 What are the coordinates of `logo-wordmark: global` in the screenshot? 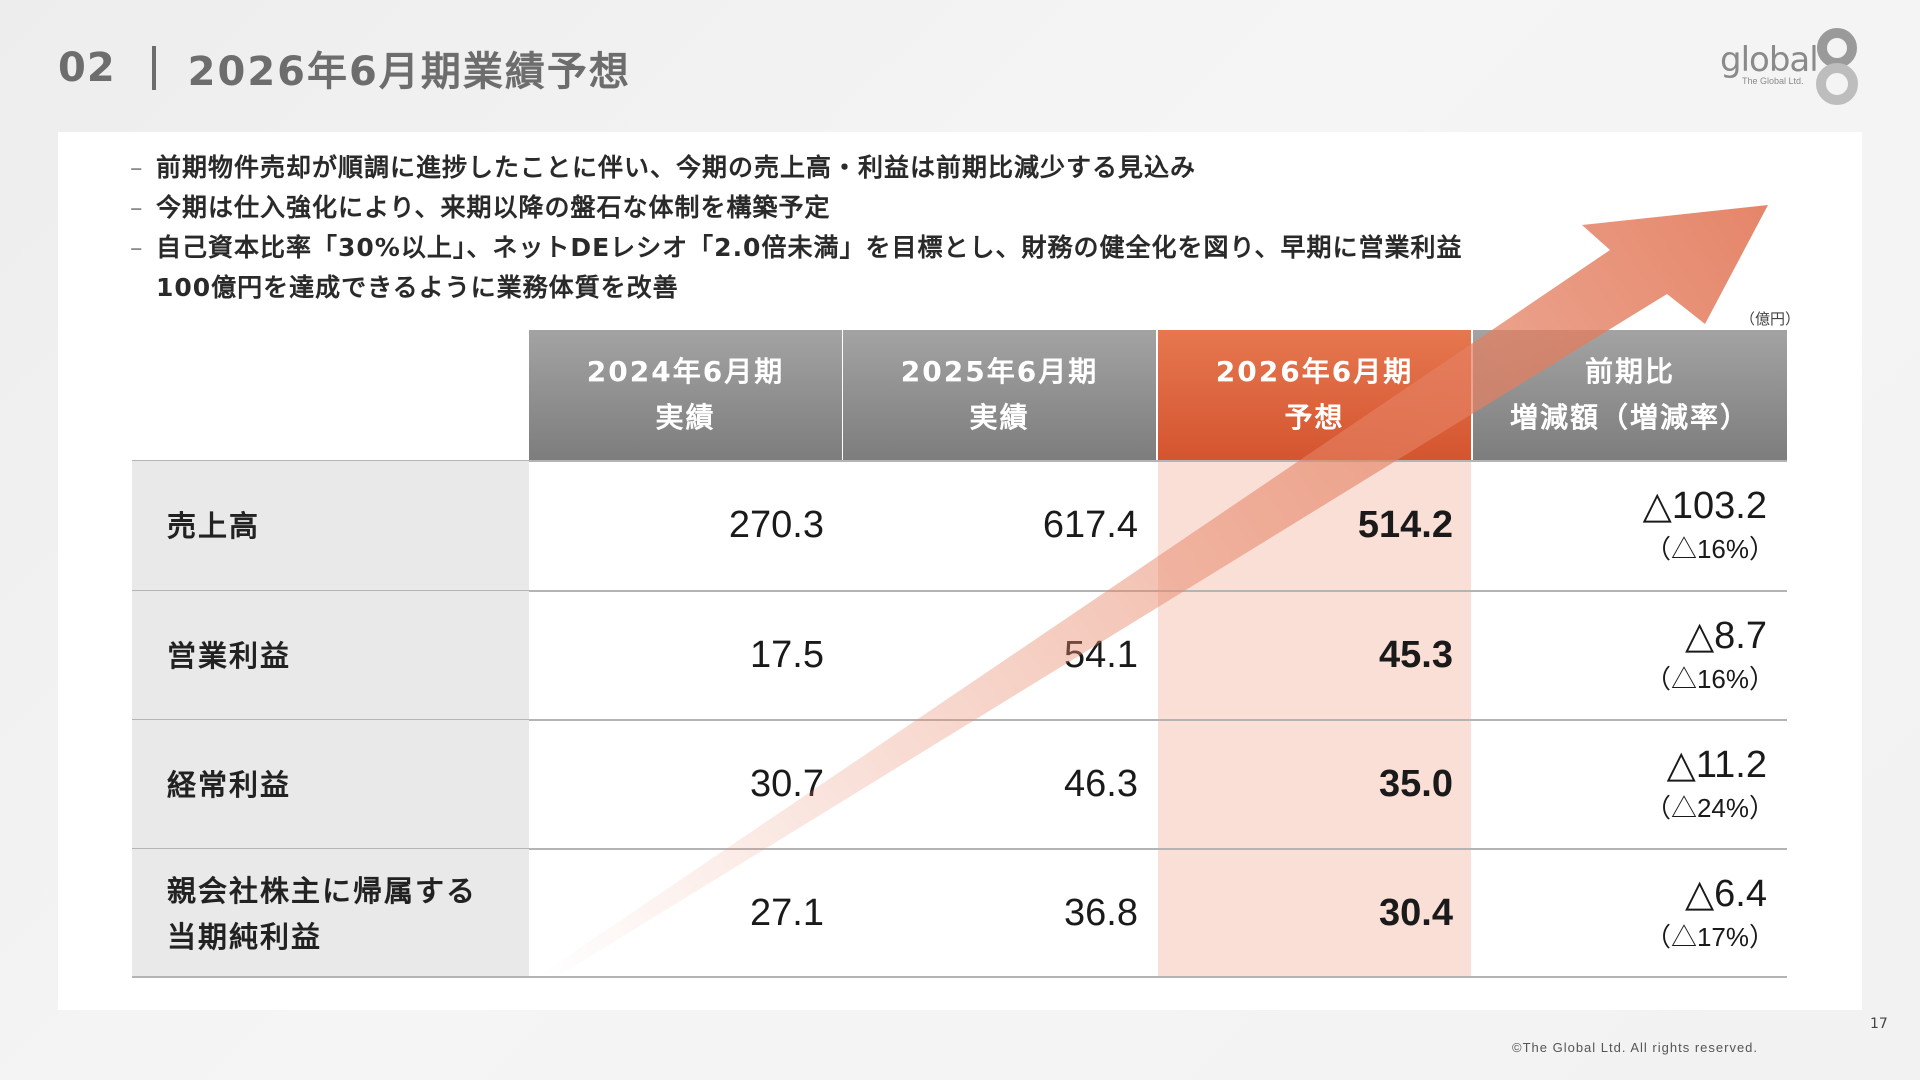 It's located at (1769, 60).